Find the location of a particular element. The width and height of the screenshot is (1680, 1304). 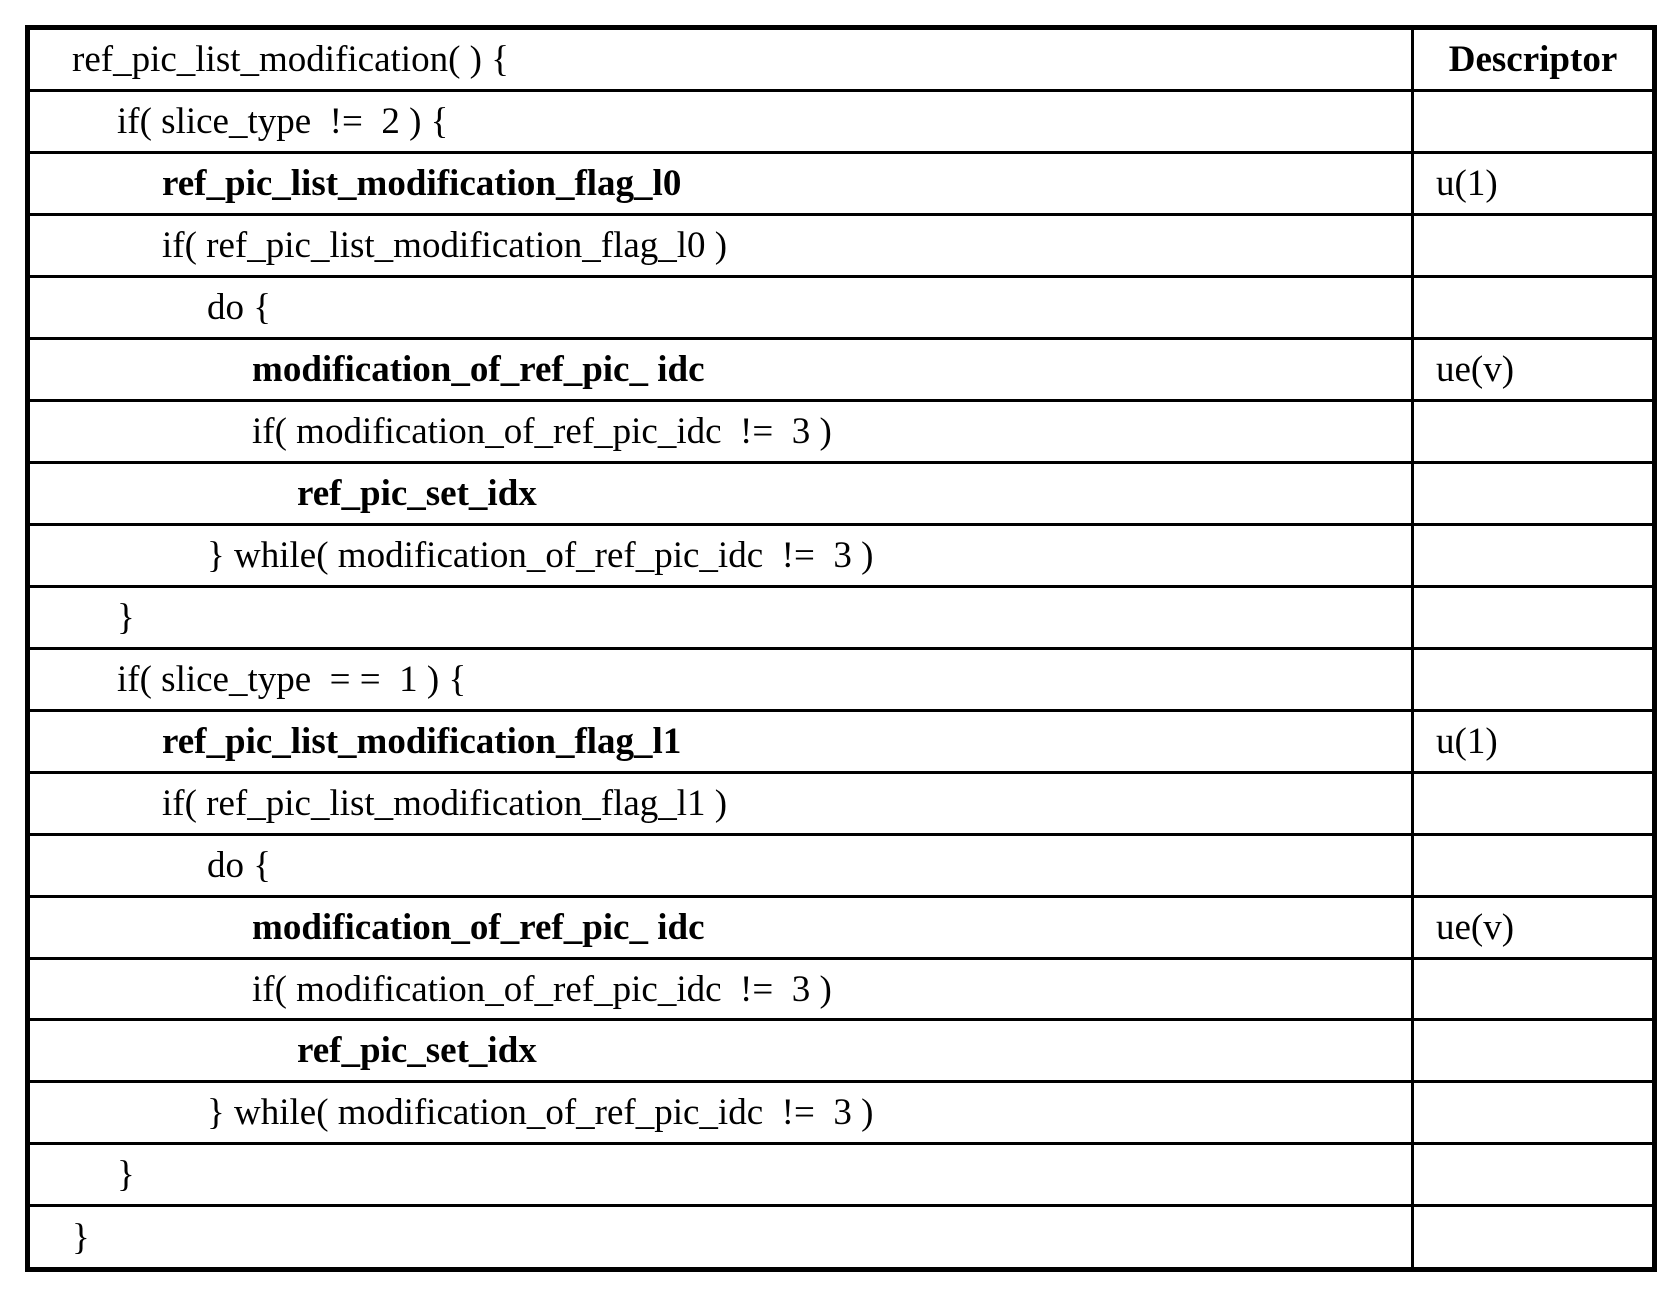

table-row: if( slice_type = = 1 ) { is located at coordinates (841, 679).